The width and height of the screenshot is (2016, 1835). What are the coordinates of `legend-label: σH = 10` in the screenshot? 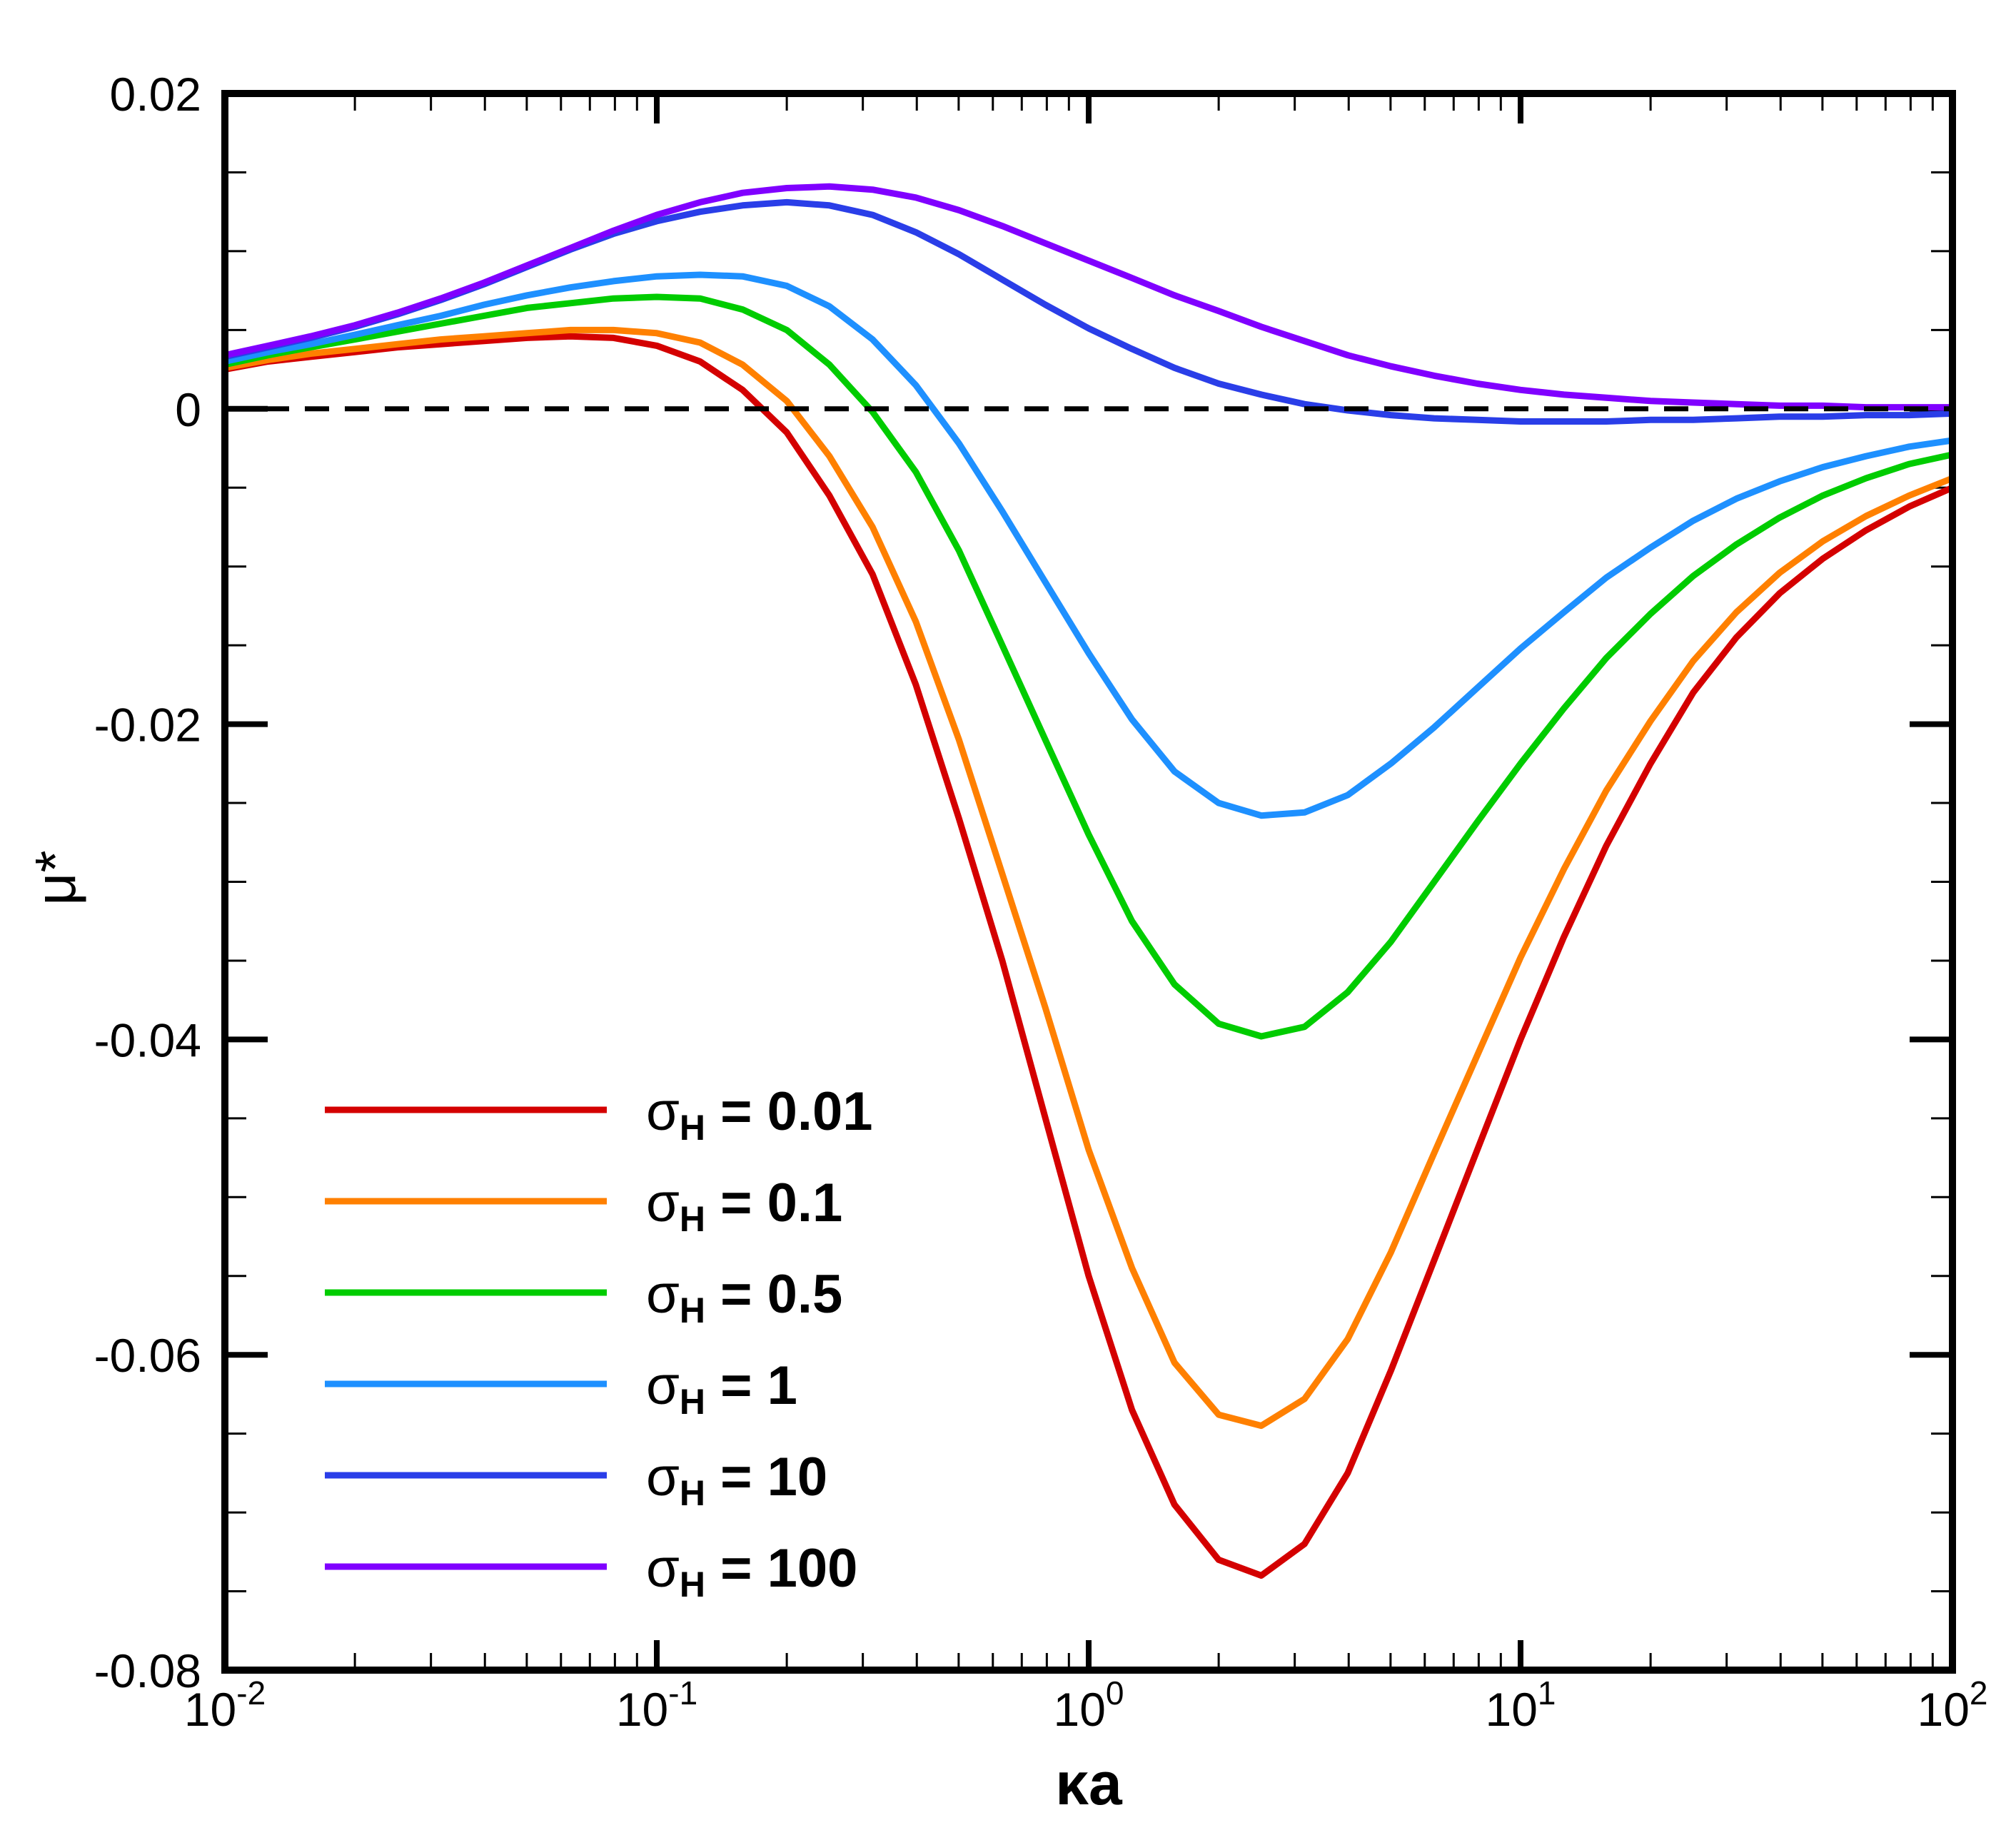 It's located at (736, 1480).